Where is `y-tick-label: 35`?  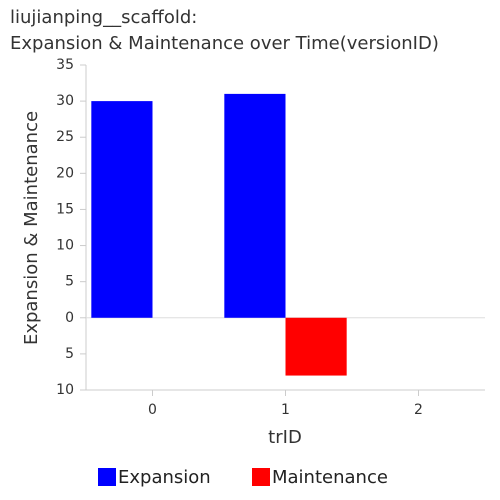 y-tick-label: 35 is located at coordinates (65, 65).